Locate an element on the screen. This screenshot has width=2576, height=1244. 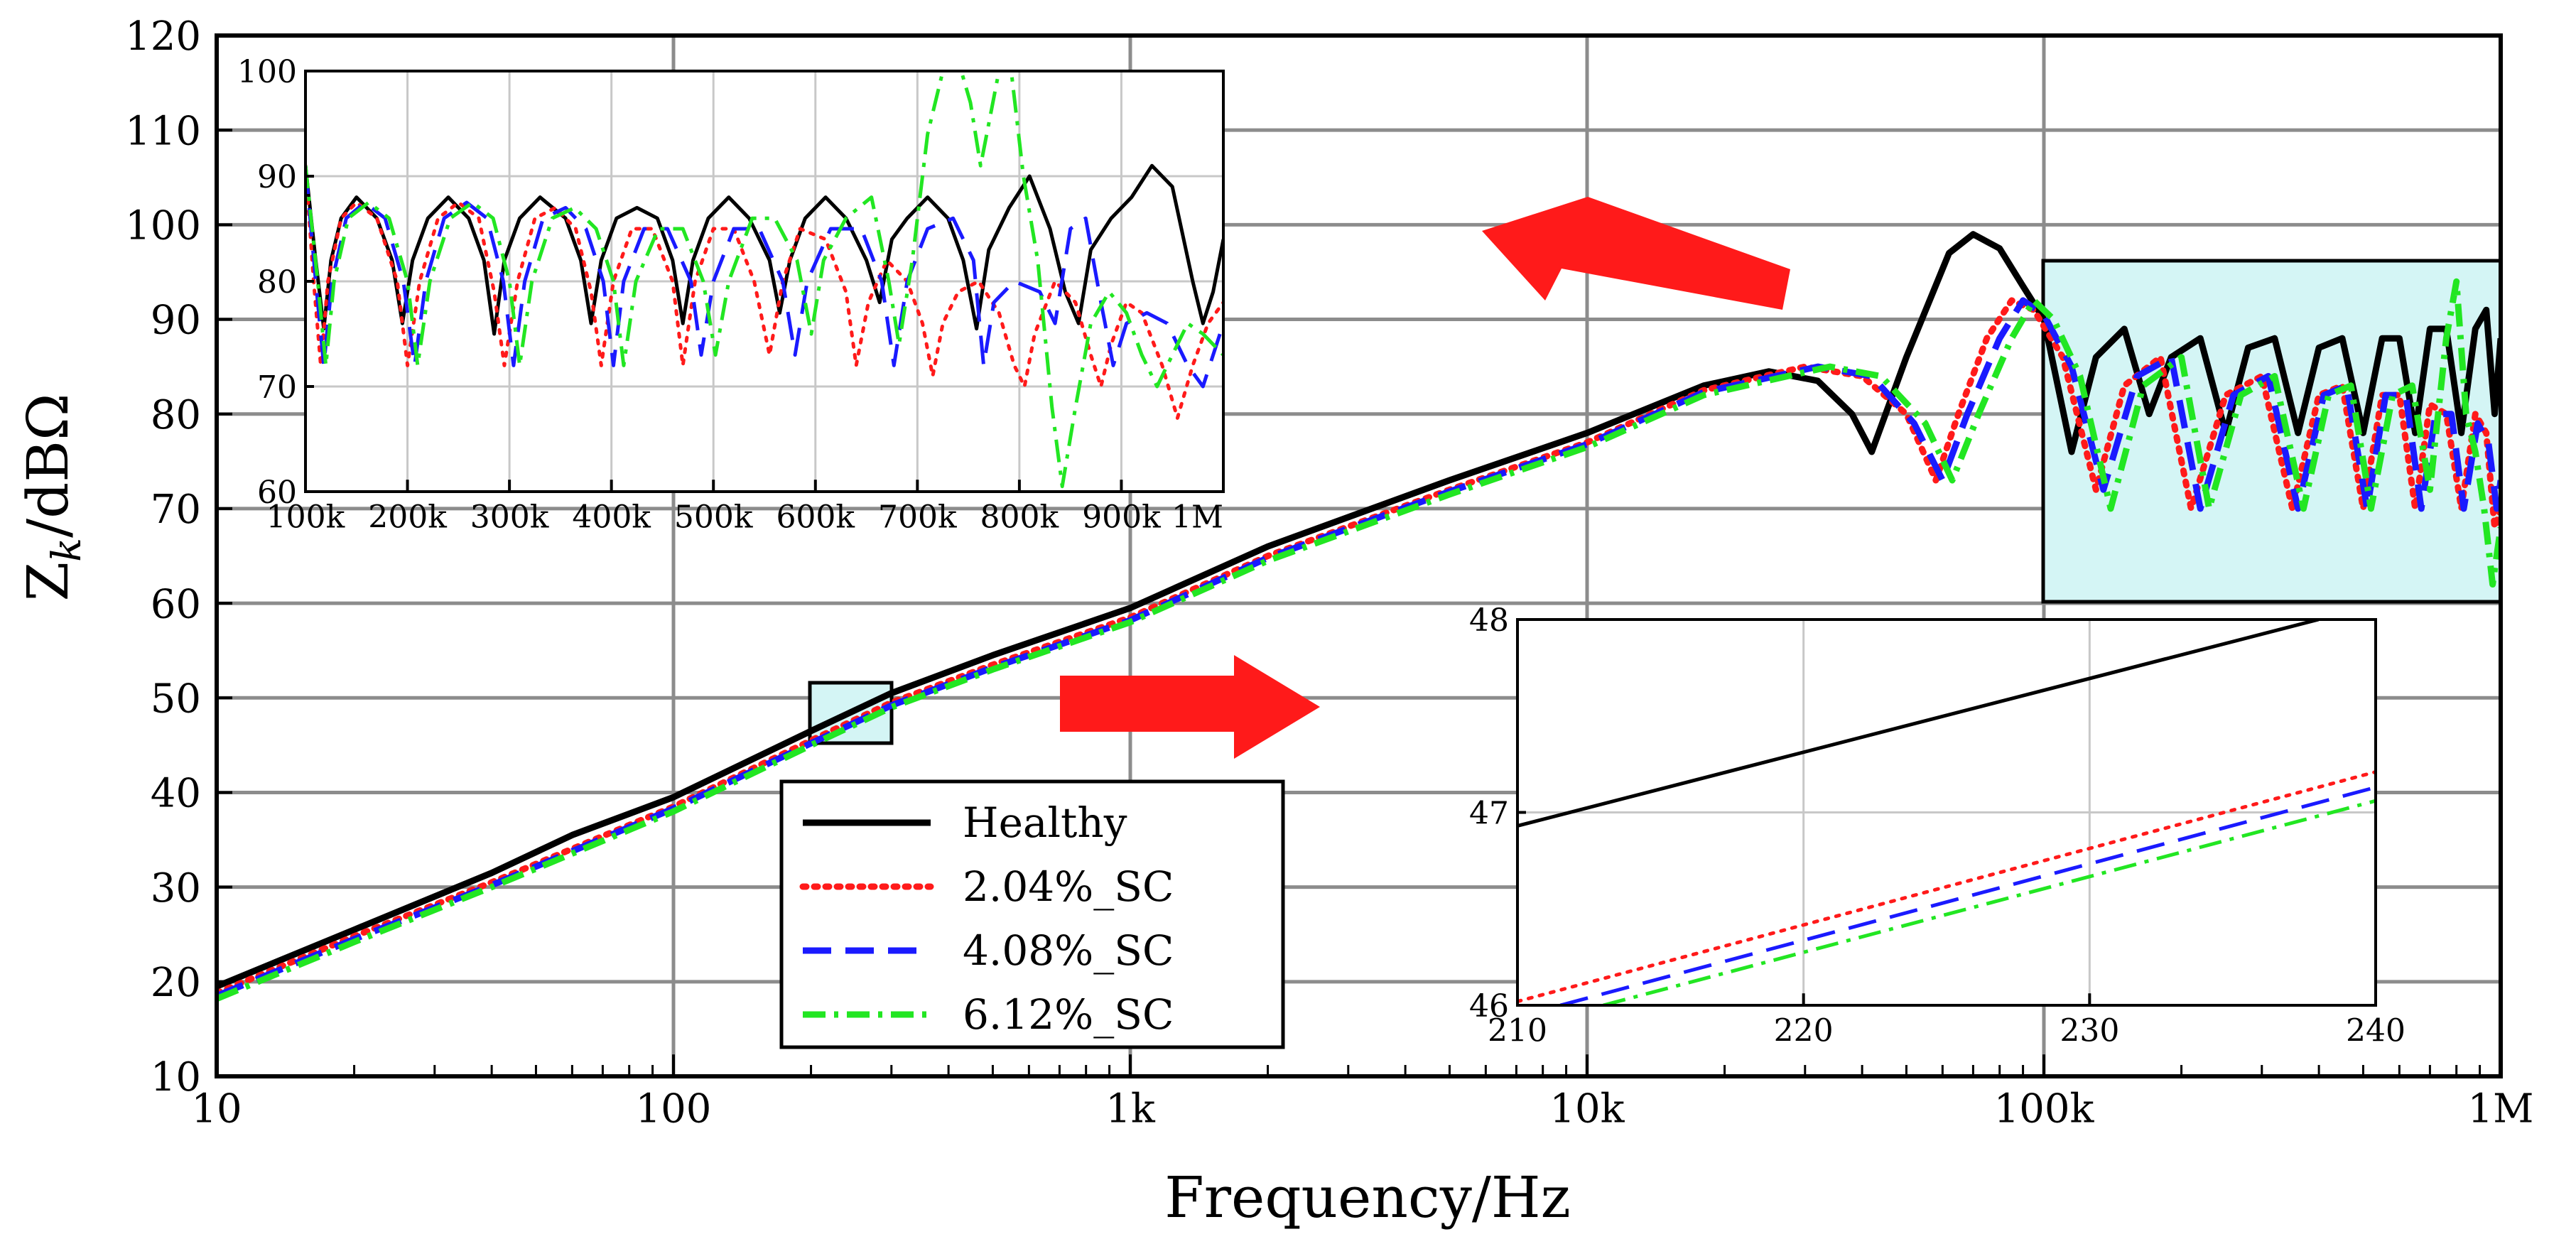
x-tick-label: 800k is located at coordinates (1019, 517).